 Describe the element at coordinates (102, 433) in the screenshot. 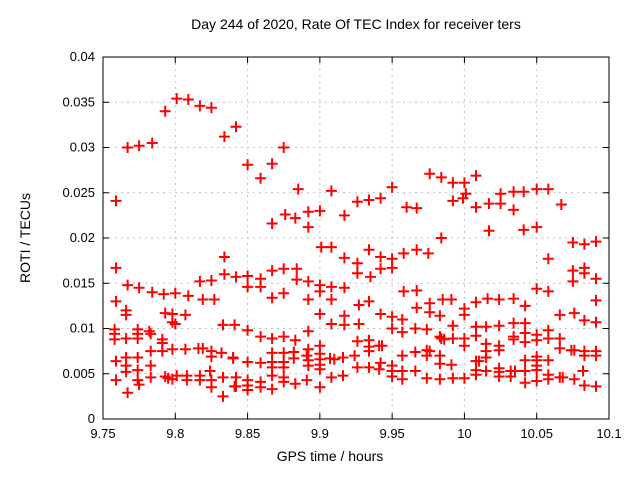

I see `x-tick-label: 9.75` at that location.